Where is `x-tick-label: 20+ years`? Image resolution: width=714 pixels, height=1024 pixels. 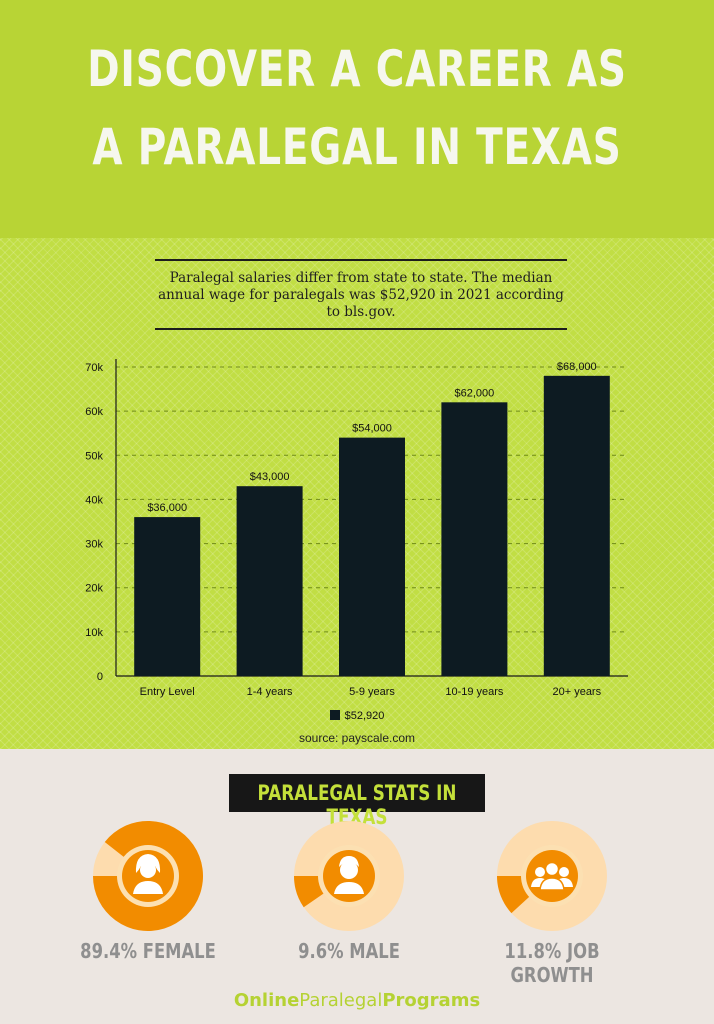
x-tick-label: 20+ years is located at coordinates (576, 692).